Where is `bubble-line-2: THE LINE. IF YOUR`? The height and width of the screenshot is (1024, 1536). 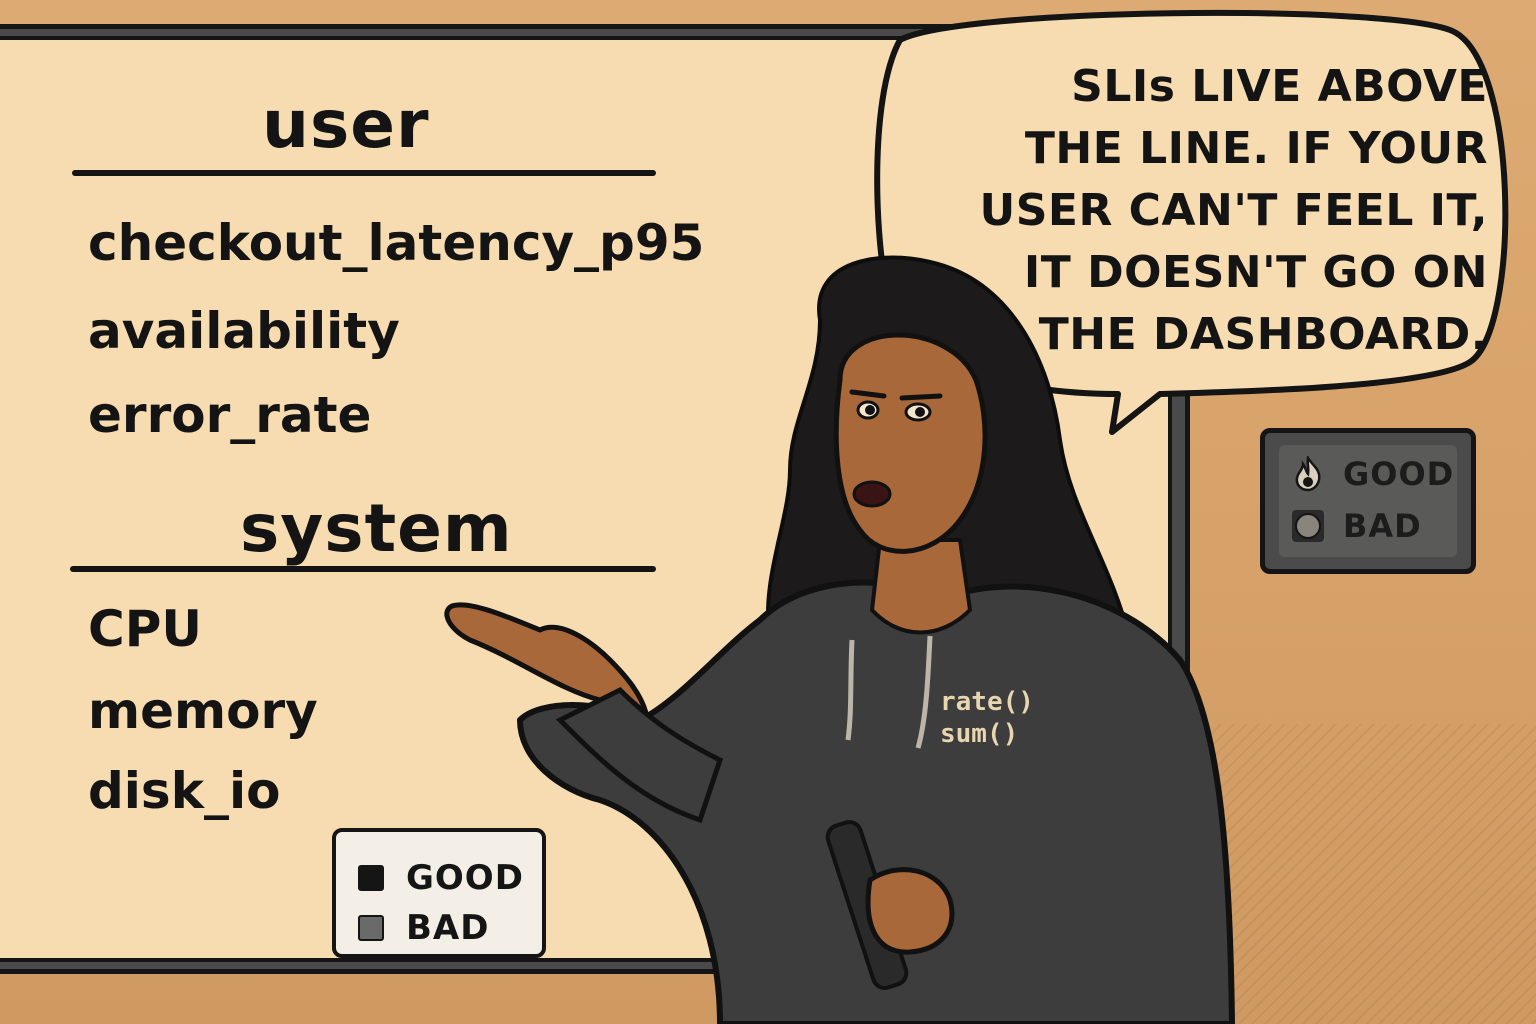
bubble-line-2: THE LINE. IF YOUR is located at coordinates (1256, 148).